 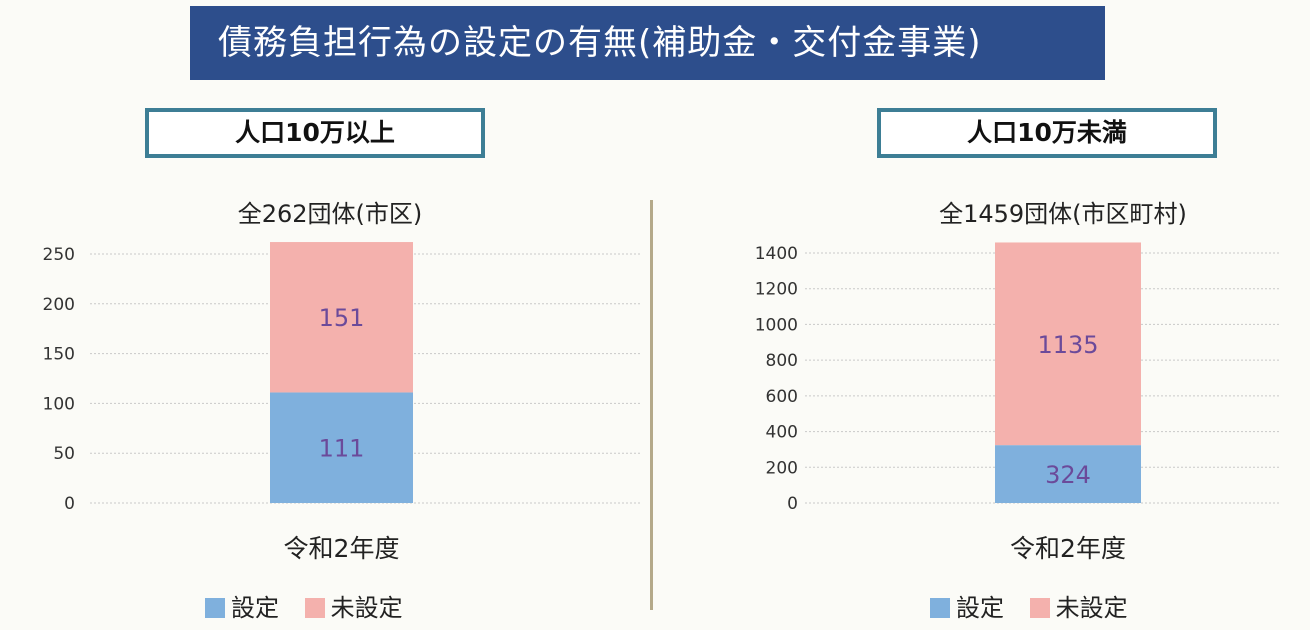 I want to click on y-tick-label: 1000, so click(x=776, y=325).